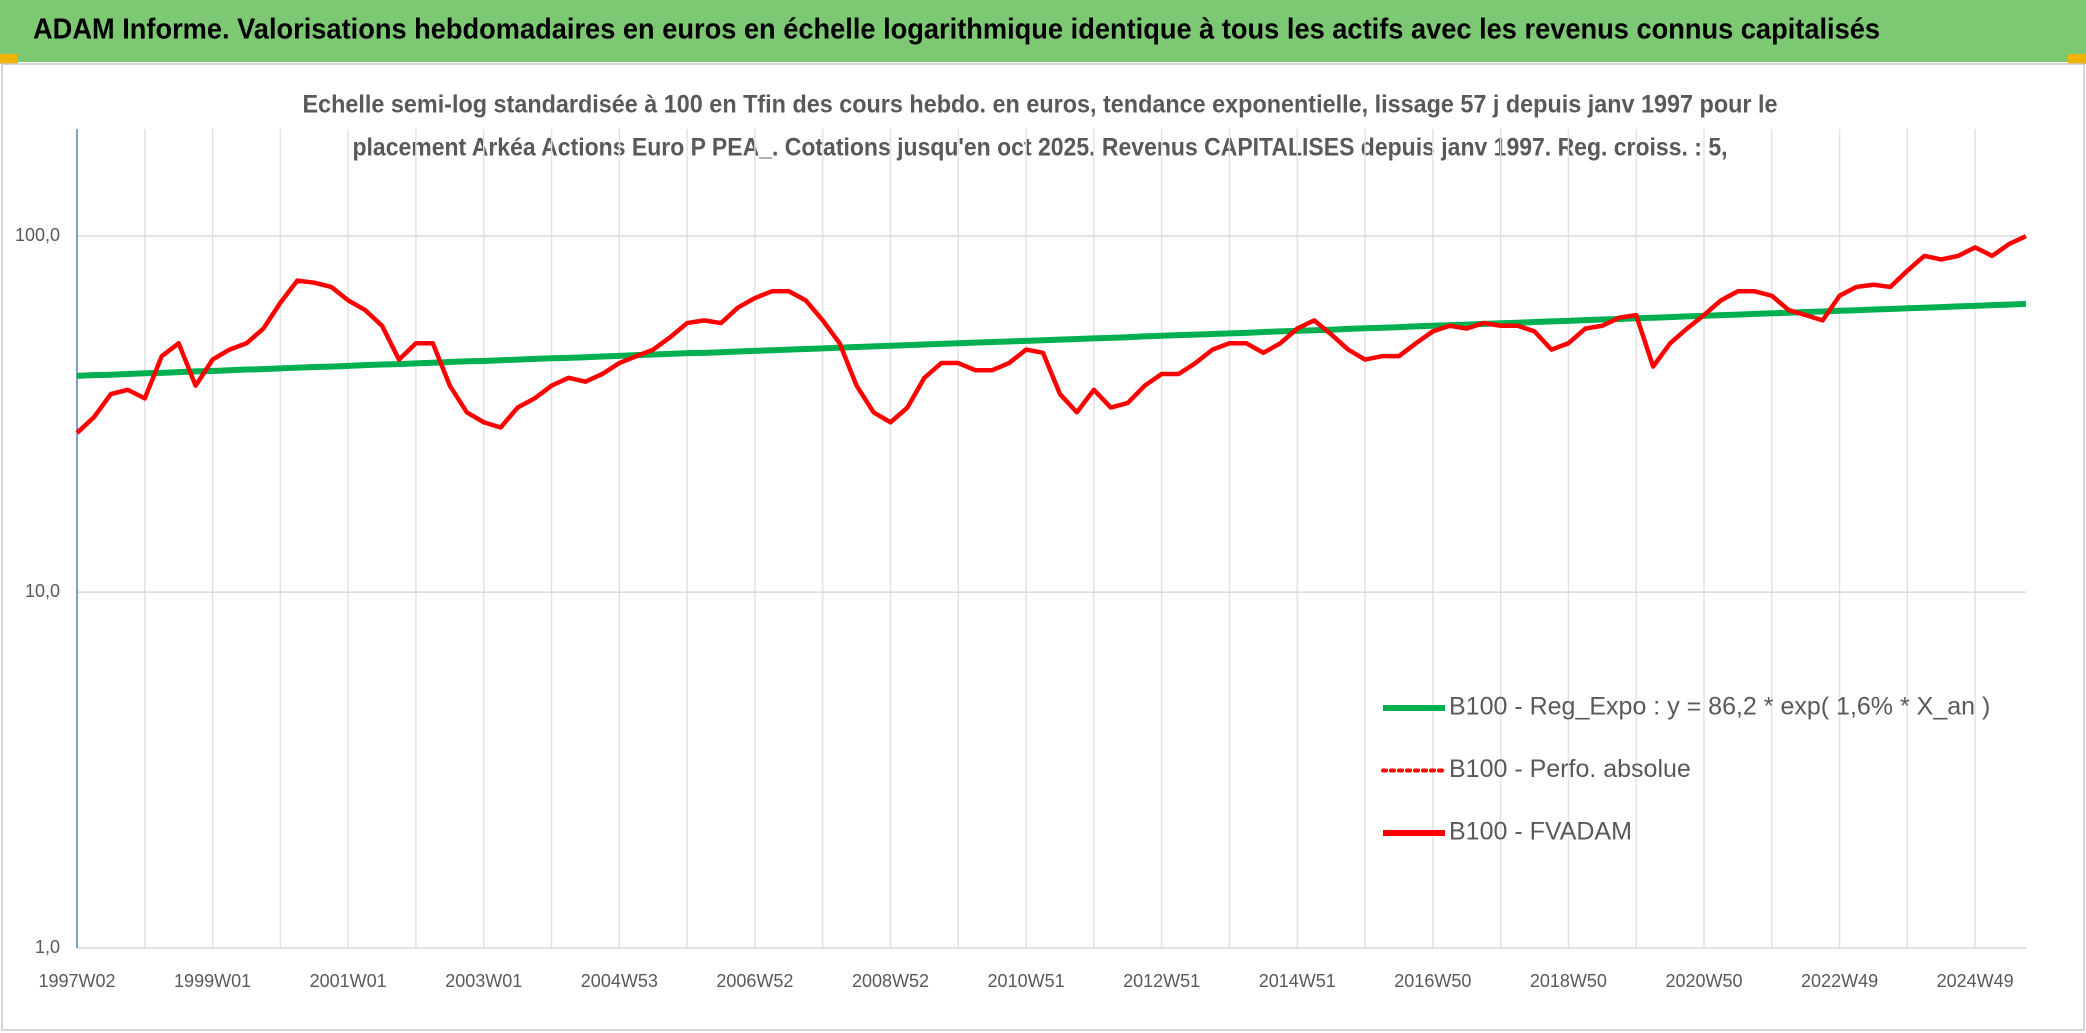  Describe the element at coordinates (348, 981) in the screenshot. I see `x-tick-label: 2001W01` at that location.